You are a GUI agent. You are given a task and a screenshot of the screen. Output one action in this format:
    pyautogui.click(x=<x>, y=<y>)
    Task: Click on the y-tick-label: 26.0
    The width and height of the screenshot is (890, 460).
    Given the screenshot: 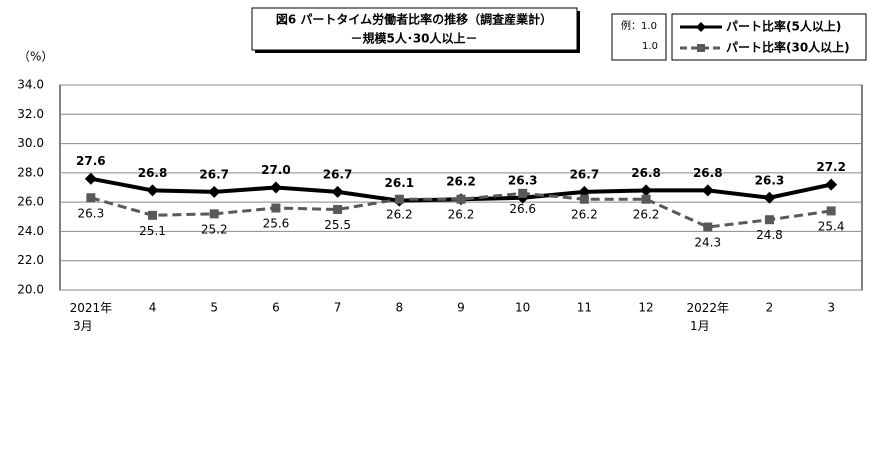 What is the action you would take?
    pyautogui.click(x=30, y=202)
    